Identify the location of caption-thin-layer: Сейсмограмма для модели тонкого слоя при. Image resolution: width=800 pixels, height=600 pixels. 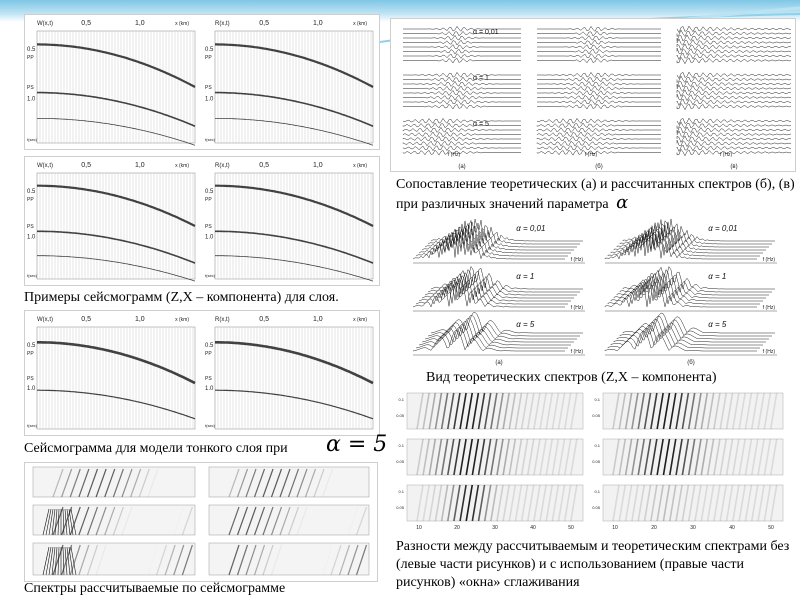
(156, 448).